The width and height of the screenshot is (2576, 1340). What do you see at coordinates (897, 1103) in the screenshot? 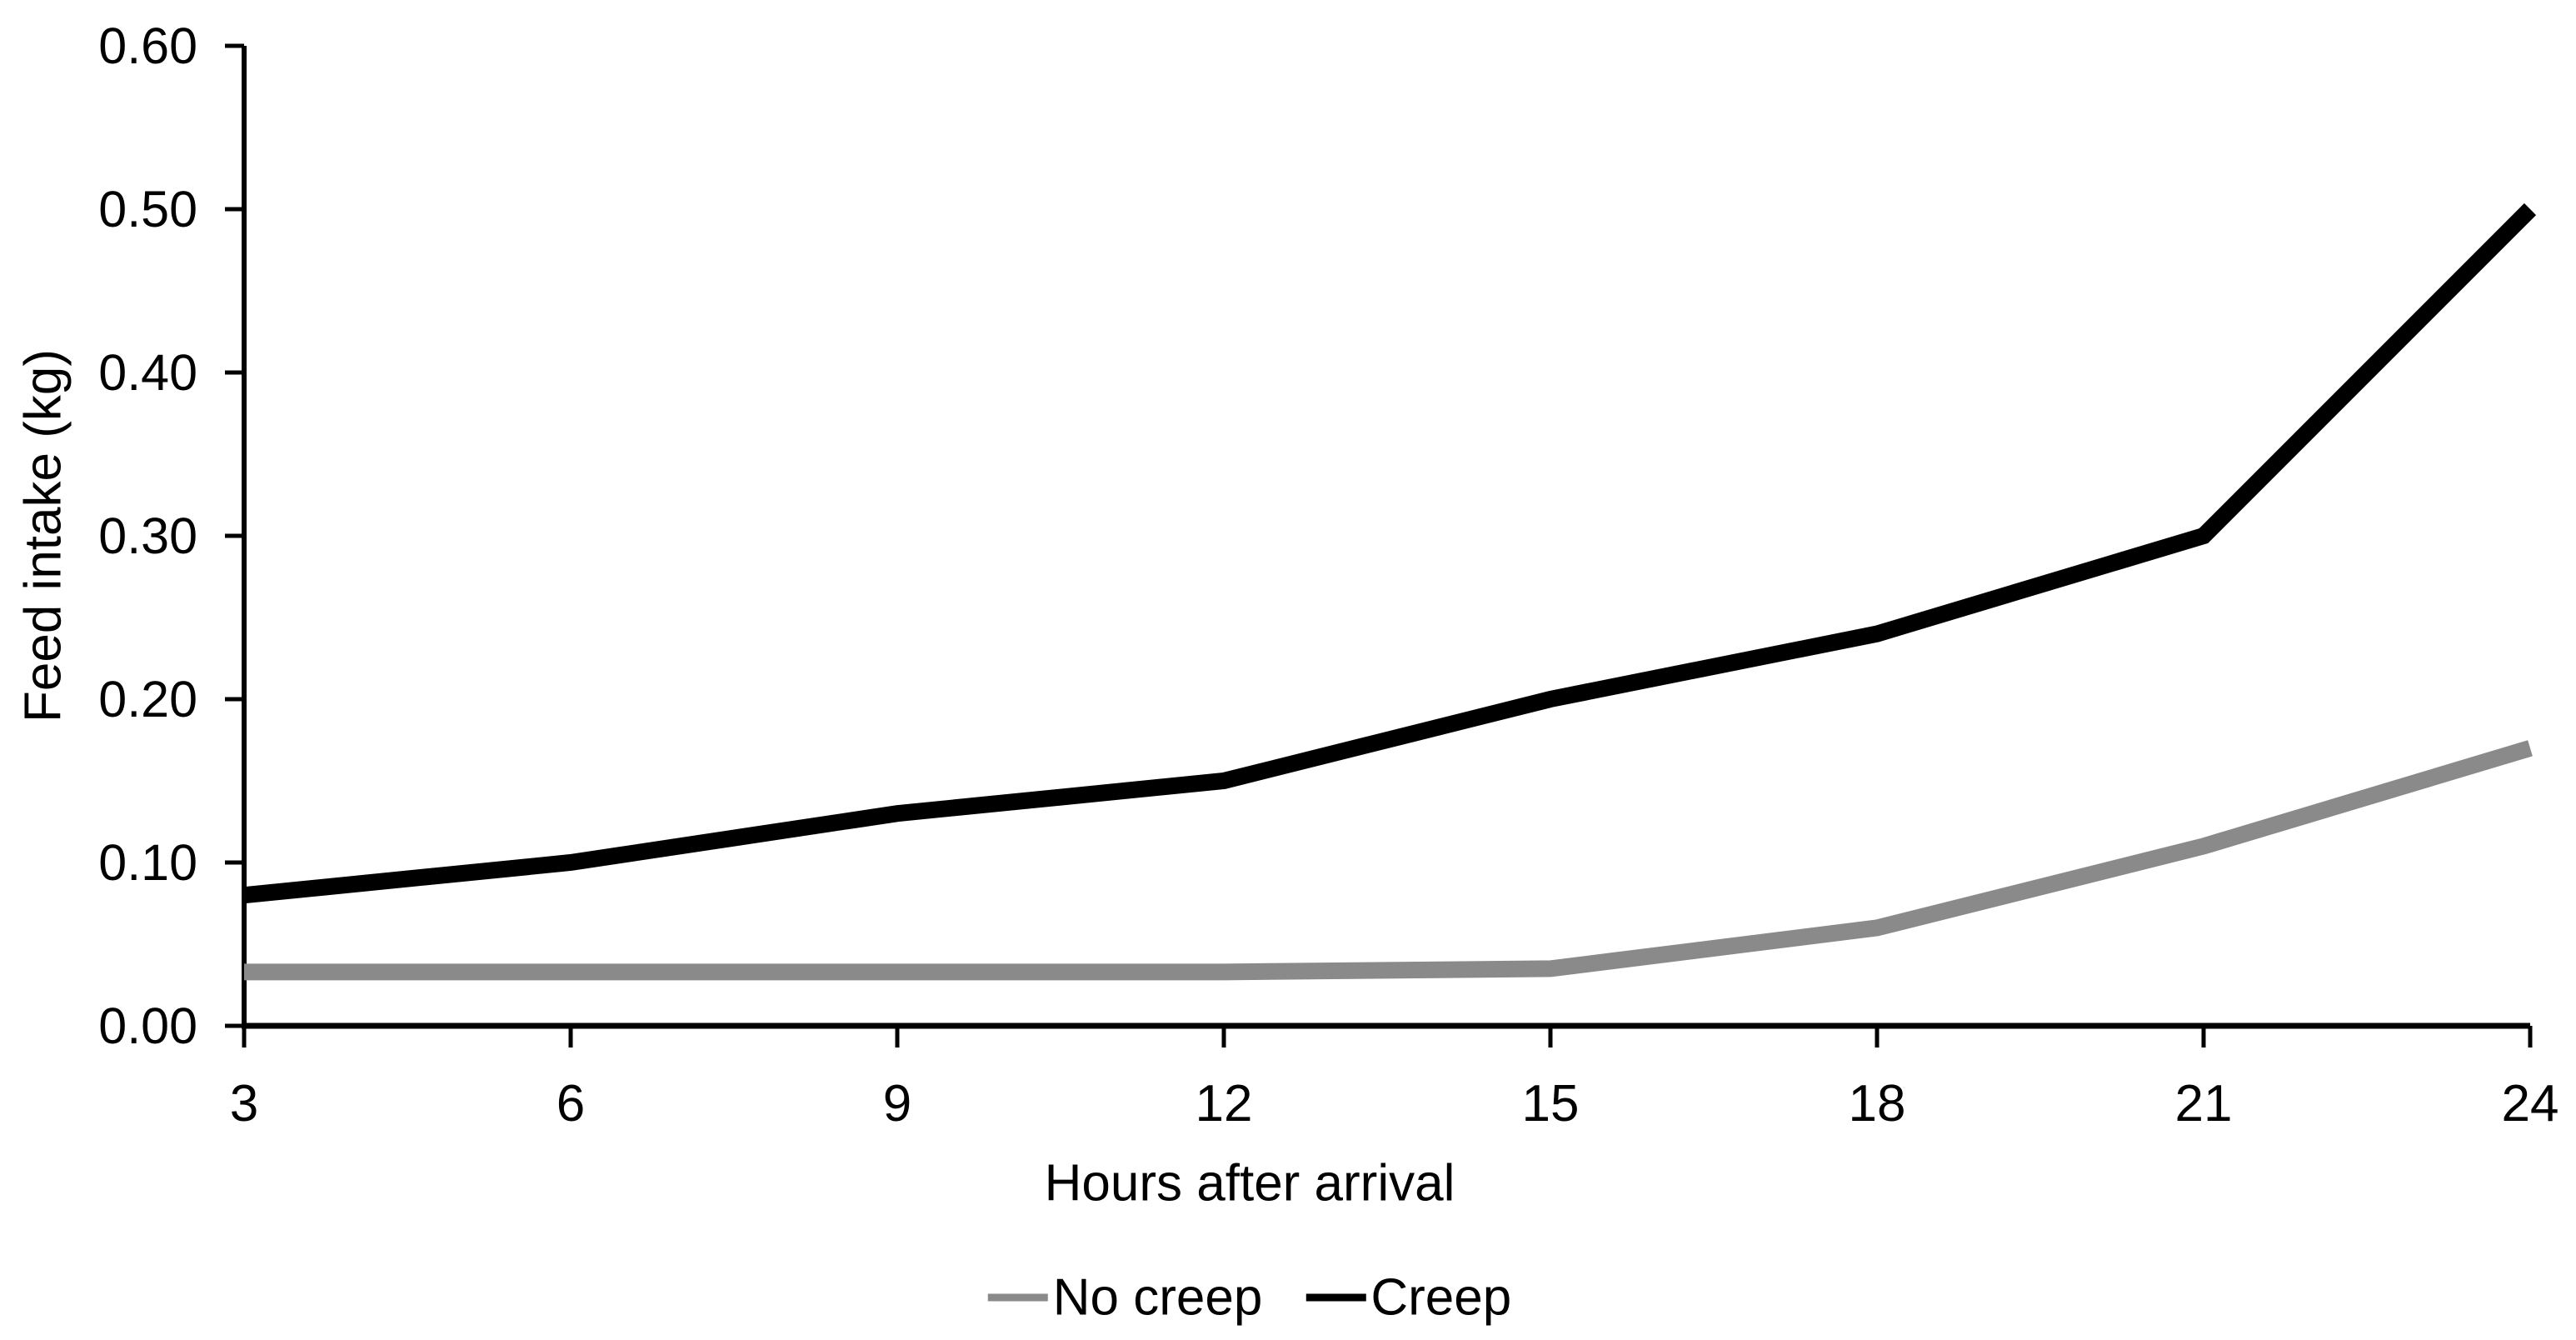
I see `x-tick-label: 9` at bounding box center [897, 1103].